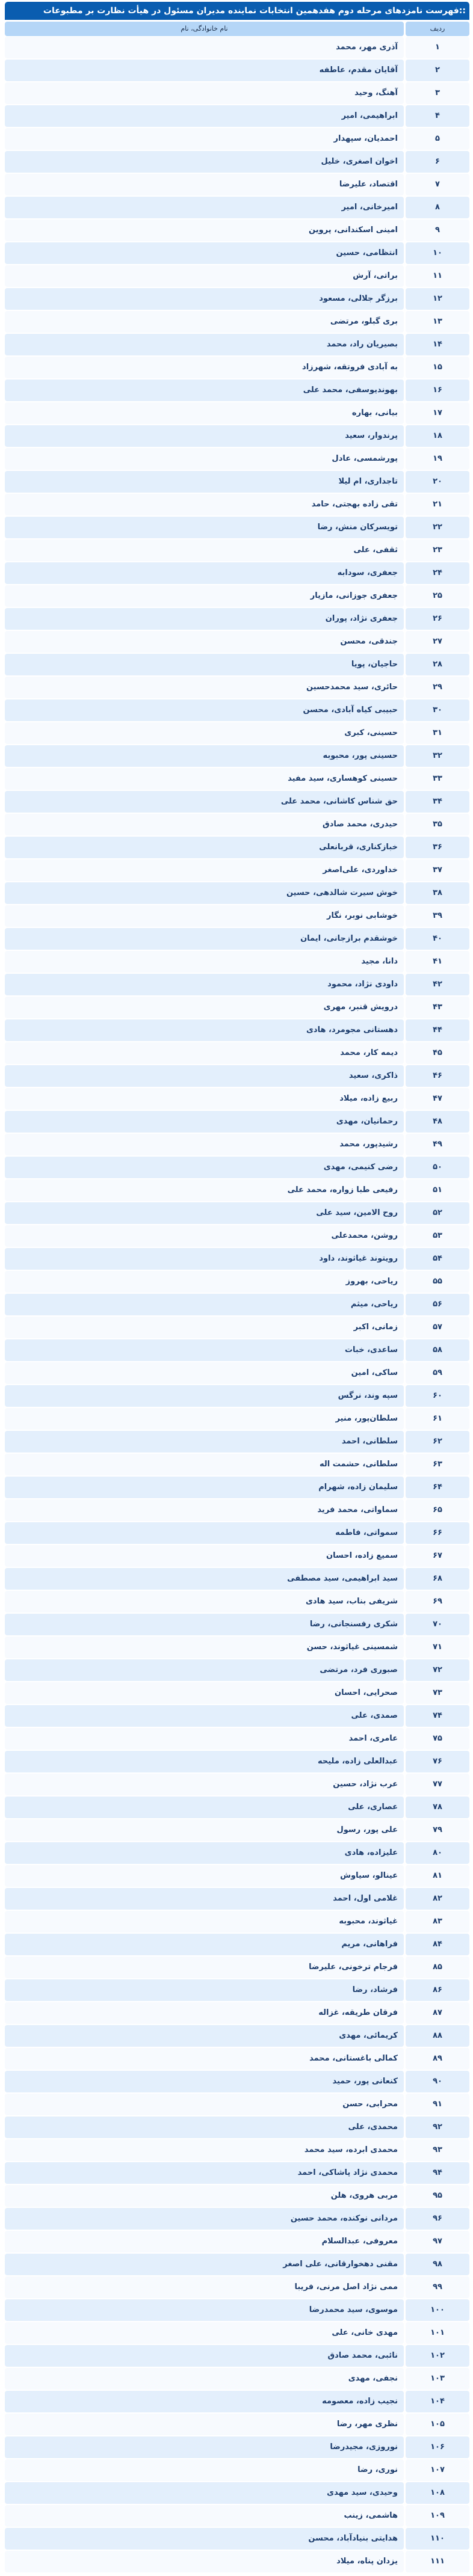 The width and height of the screenshot is (473, 2576). I want to click on table-row: ۹ امینی اسکندانی، پروین, so click(237, 231).